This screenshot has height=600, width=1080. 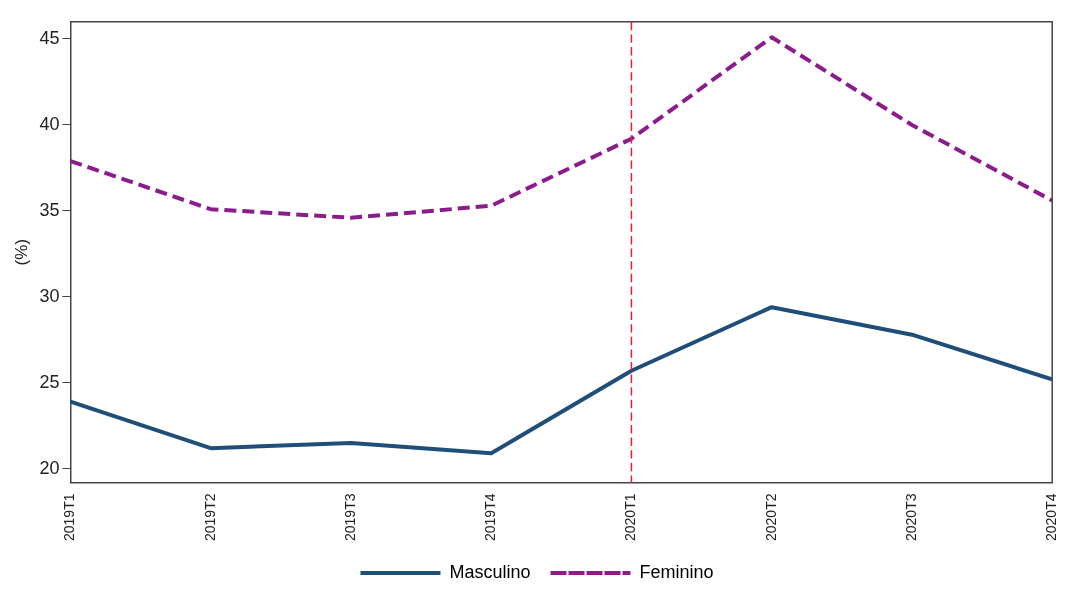 What do you see at coordinates (490, 571) in the screenshot?
I see `legend-label: Masculino` at bounding box center [490, 571].